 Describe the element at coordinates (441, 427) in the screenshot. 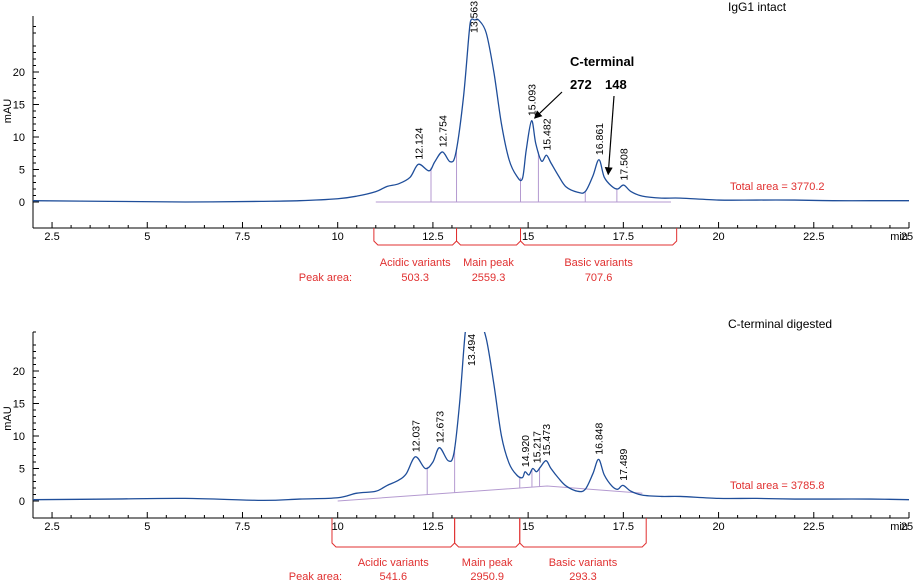

I see `peak-label: 12.673` at that location.